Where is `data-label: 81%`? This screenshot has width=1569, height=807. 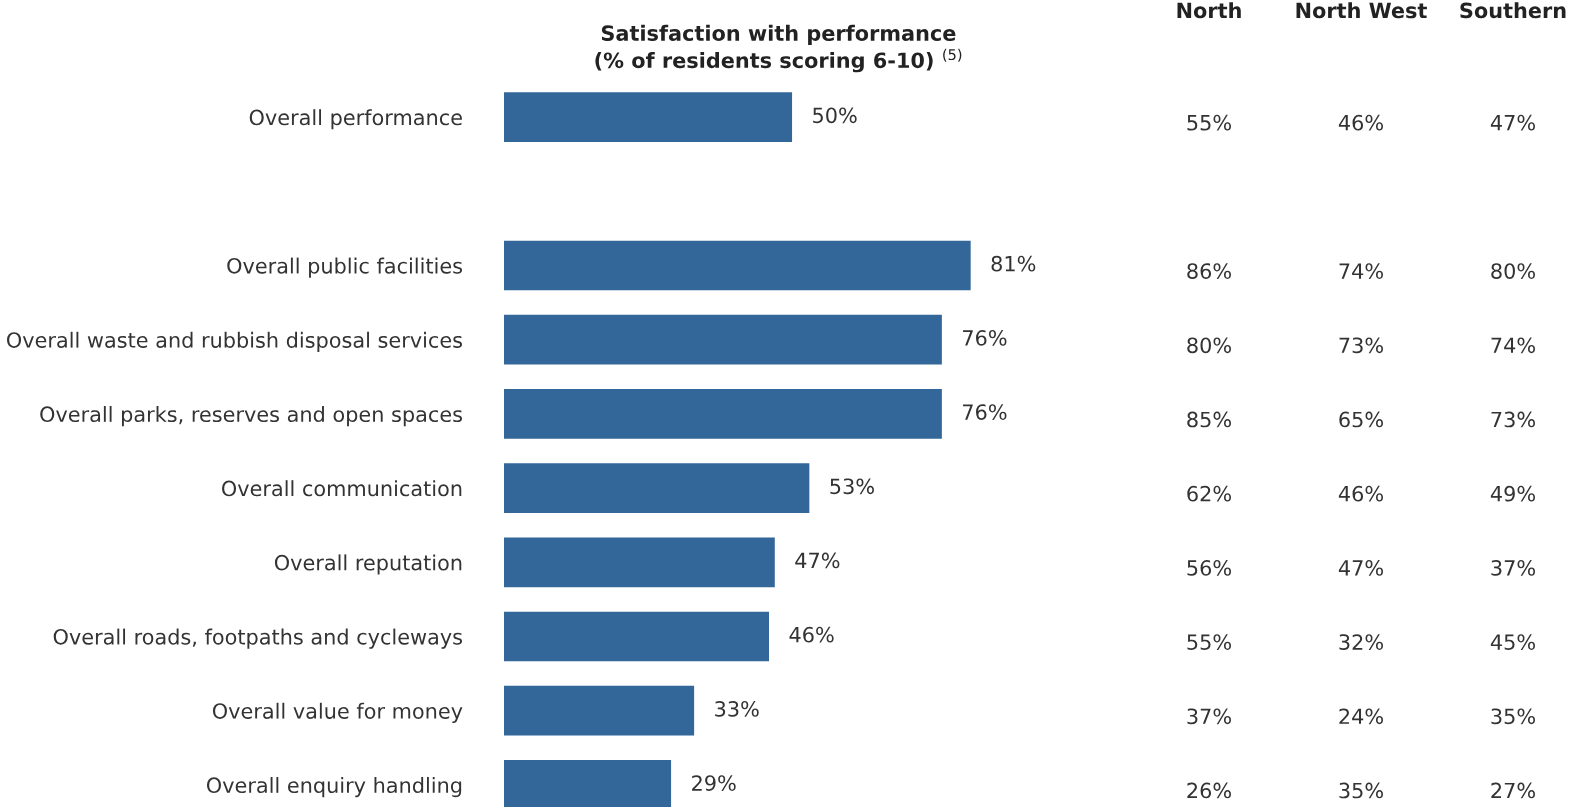 data-label: 81% is located at coordinates (1013, 263).